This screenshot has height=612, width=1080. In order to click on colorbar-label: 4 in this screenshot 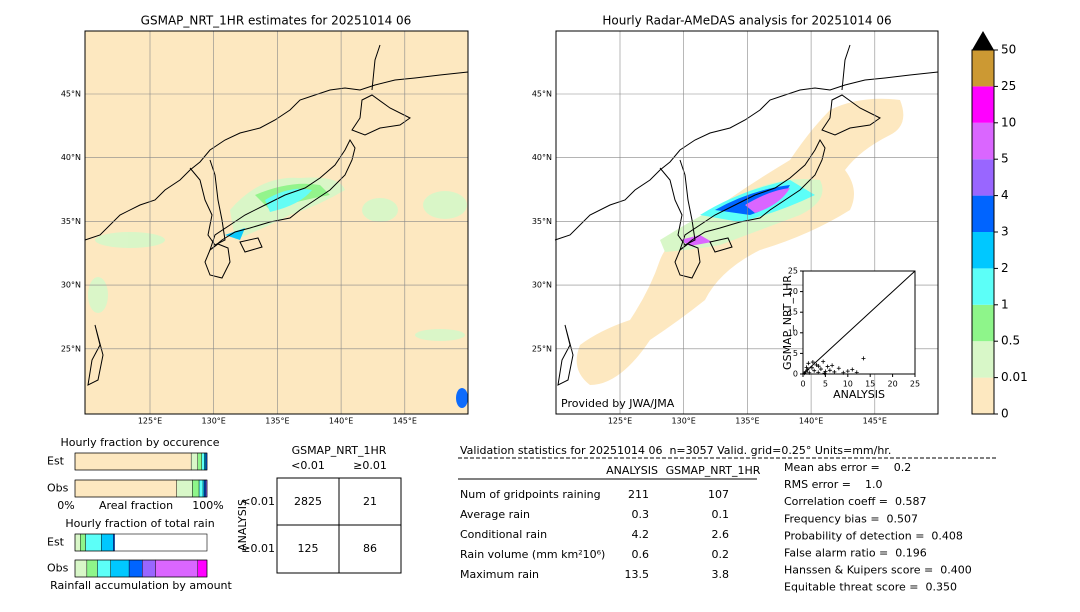, I will do `click(1005, 195)`.